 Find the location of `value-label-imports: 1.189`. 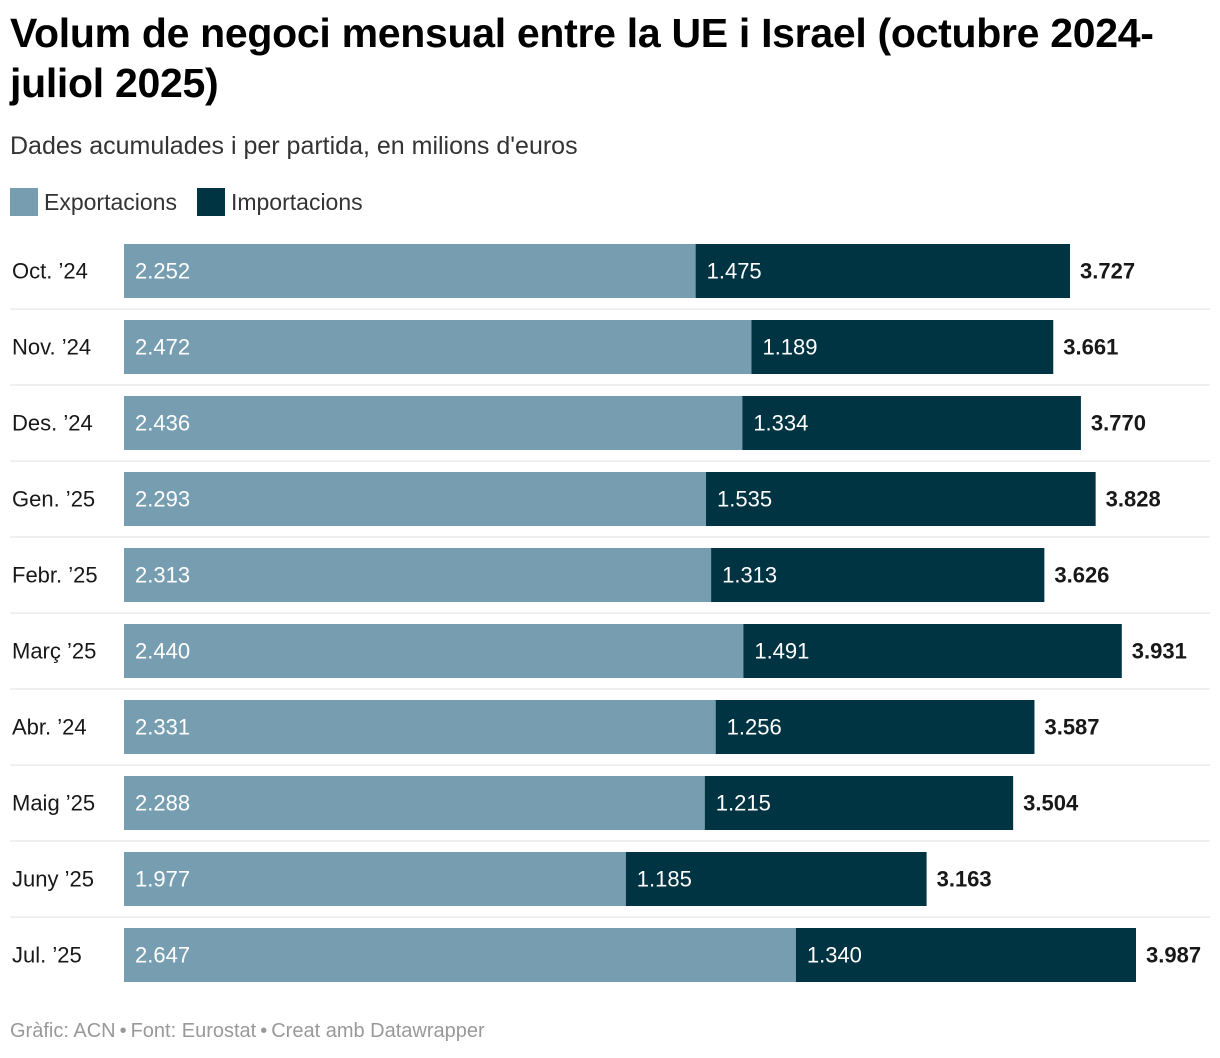

value-label-imports: 1.189 is located at coordinates (789, 347).